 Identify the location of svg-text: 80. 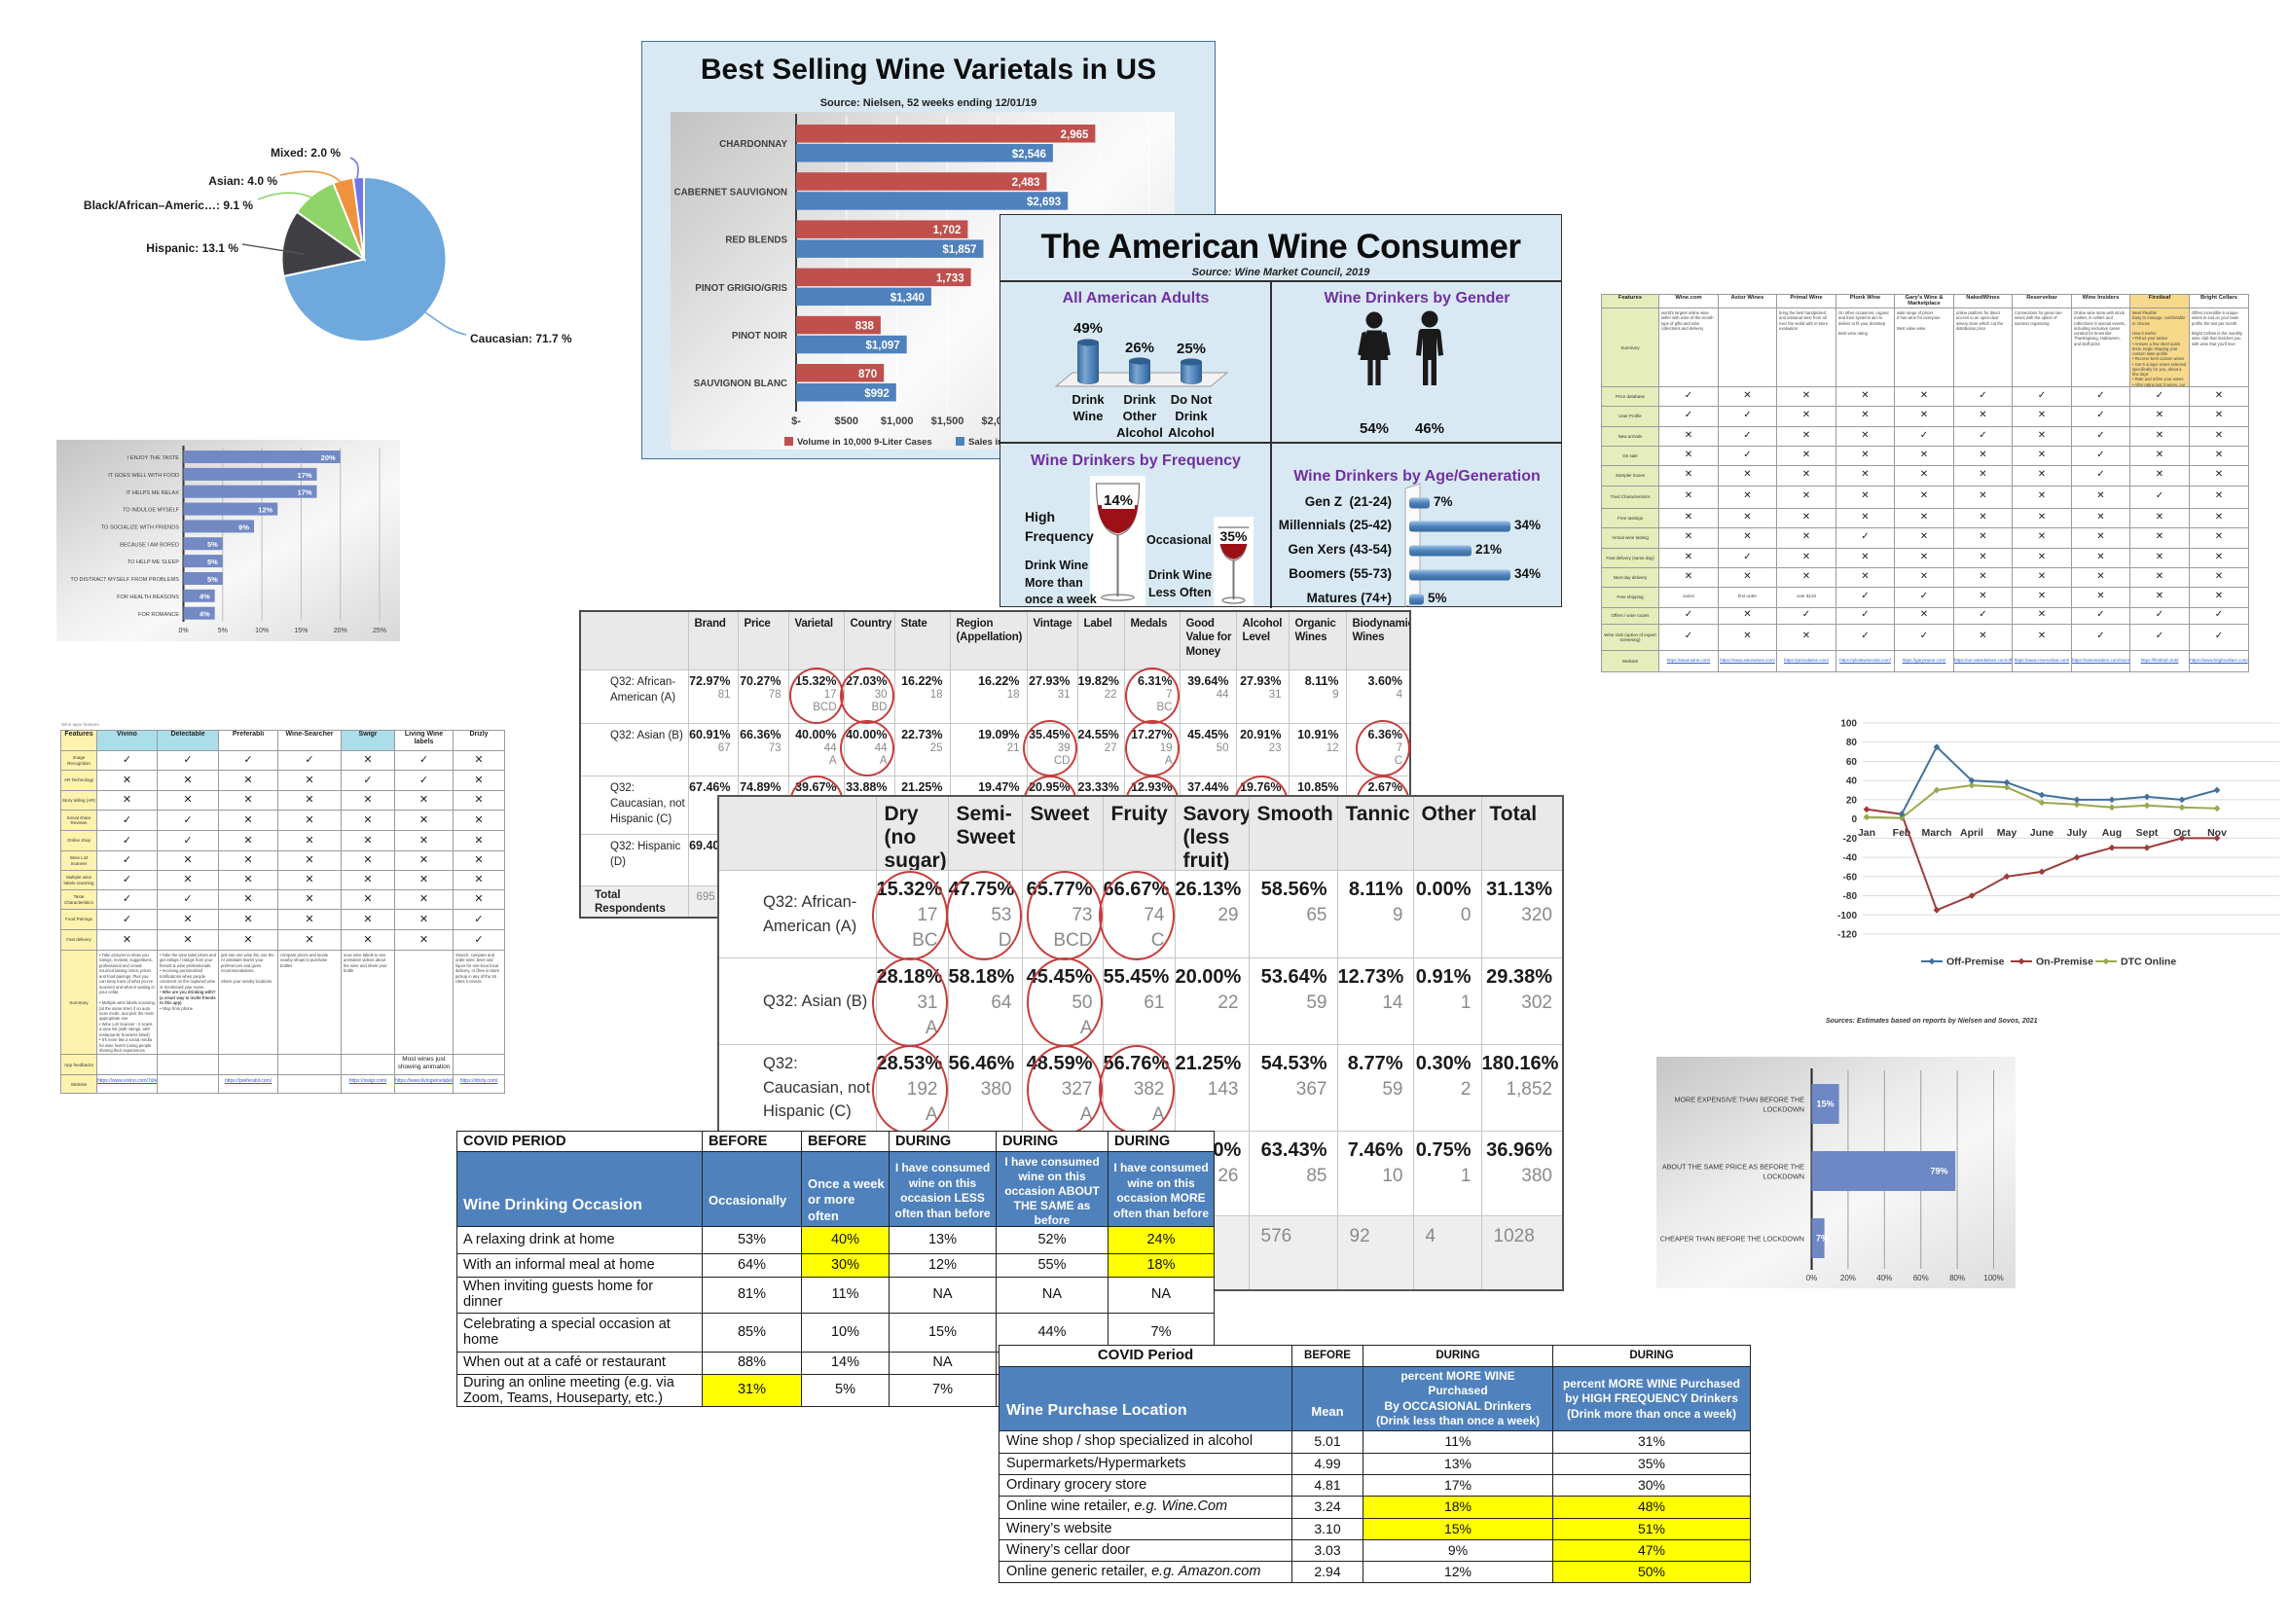
(1852, 743).